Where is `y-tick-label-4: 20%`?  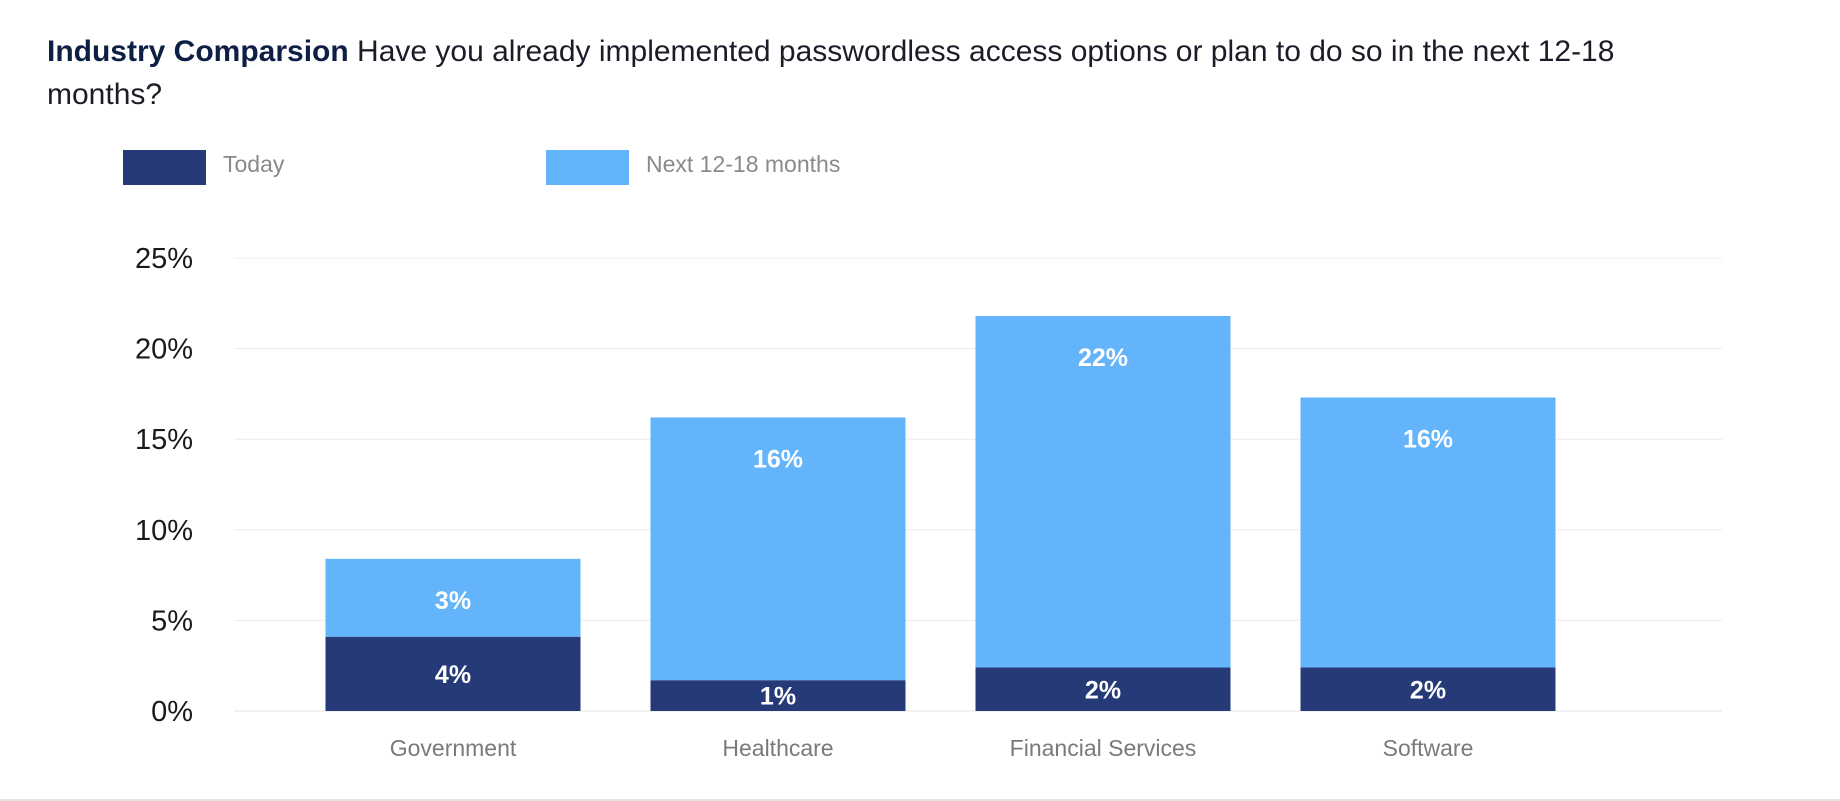
y-tick-label-4: 20% is located at coordinates (164, 350).